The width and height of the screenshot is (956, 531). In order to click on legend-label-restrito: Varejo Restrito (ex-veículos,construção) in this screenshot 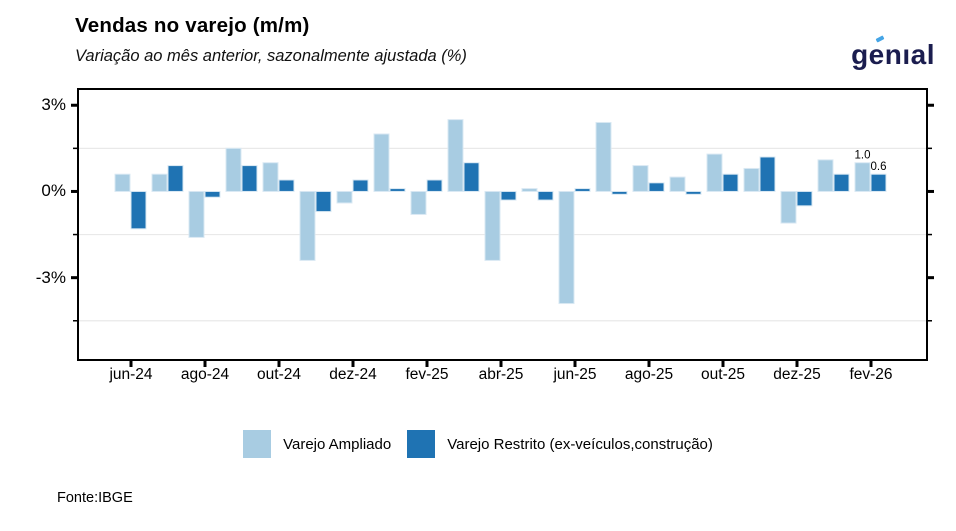, I will do `click(580, 444)`.